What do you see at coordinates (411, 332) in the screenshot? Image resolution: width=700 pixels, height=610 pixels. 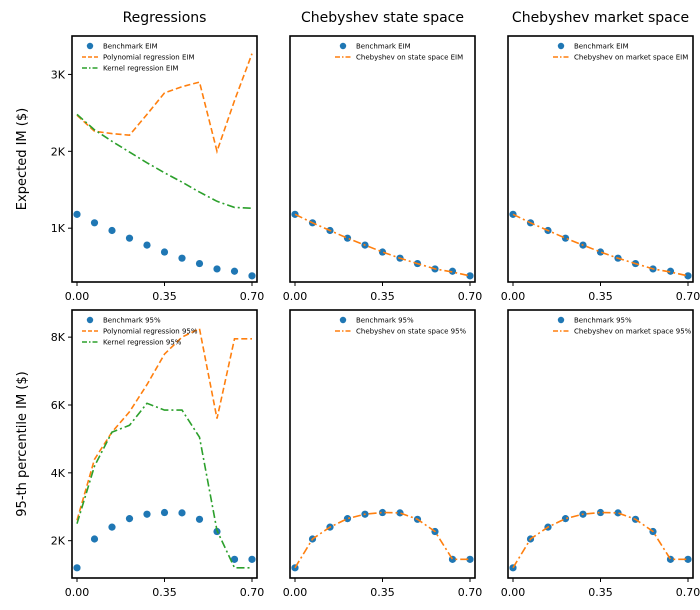 I see `legend-label: Chebyshev on state space 95%` at bounding box center [411, 332].